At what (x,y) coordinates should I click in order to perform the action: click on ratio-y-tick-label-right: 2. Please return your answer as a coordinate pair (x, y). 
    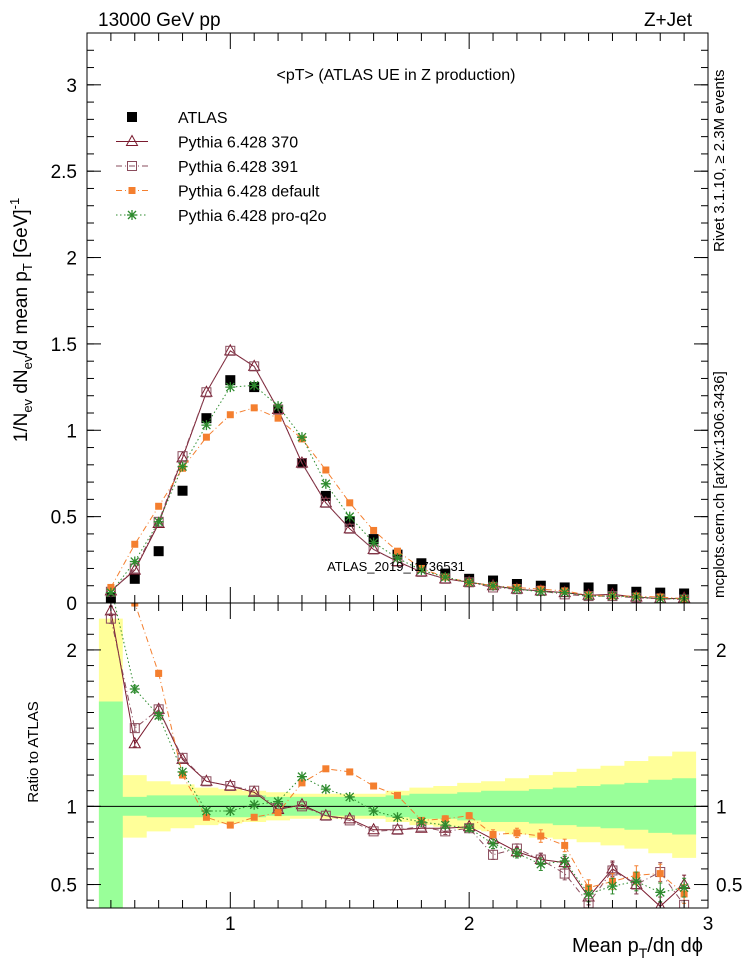
    Looking at the image, I should click on (721, 651).